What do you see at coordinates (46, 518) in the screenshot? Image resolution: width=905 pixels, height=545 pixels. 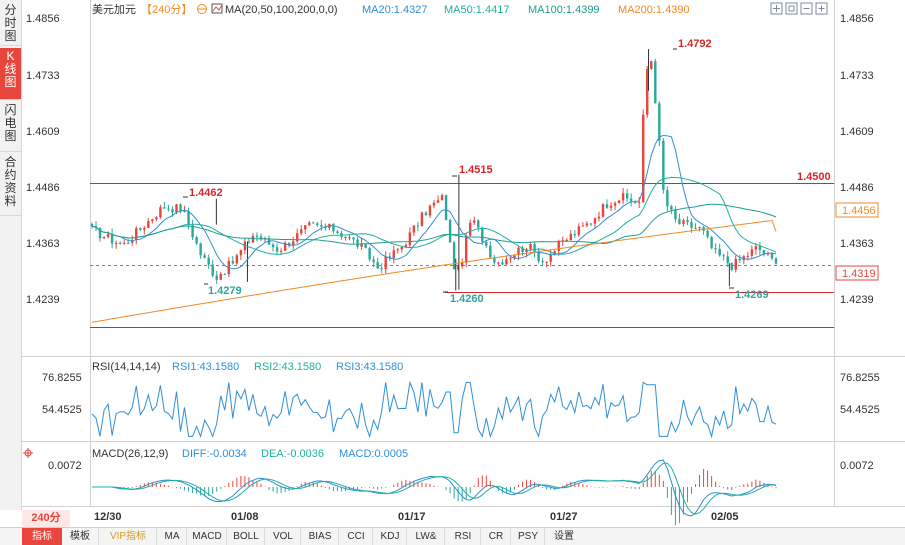 I see `period-badge: 240分` at bounding box center [46, 518].